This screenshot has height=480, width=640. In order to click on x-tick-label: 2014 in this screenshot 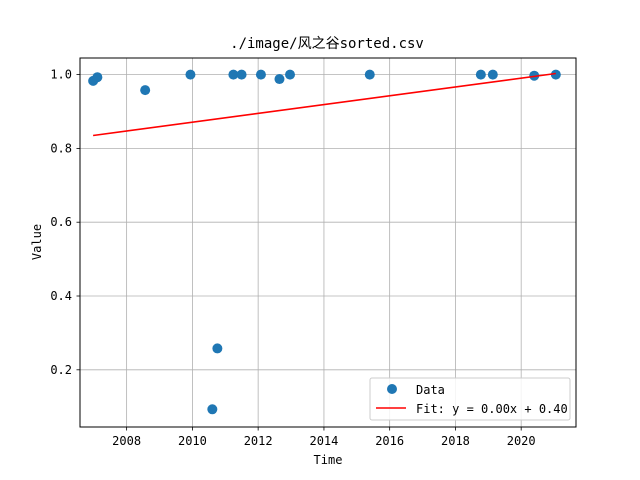, I will do `click(323, 441)`.